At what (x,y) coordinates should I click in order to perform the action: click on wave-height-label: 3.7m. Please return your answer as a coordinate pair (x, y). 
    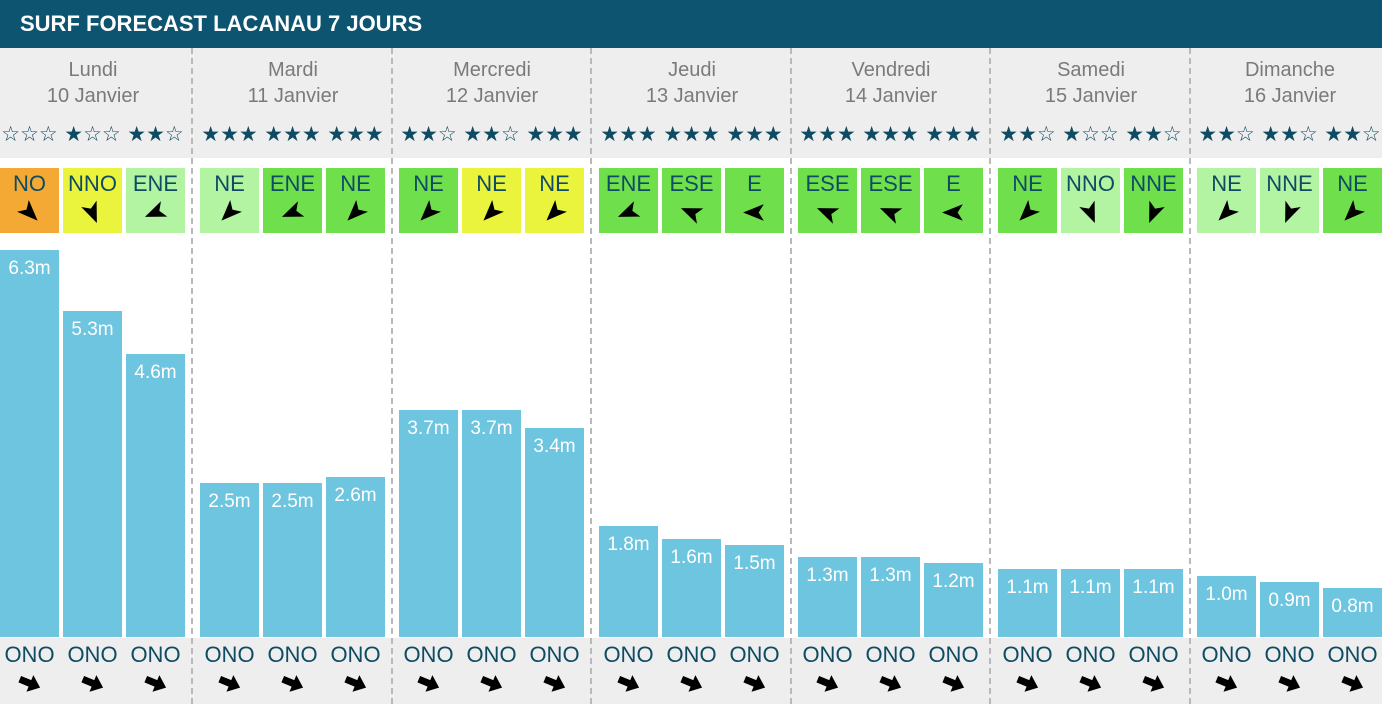
    Looking at the image, I should click on (491, 428).